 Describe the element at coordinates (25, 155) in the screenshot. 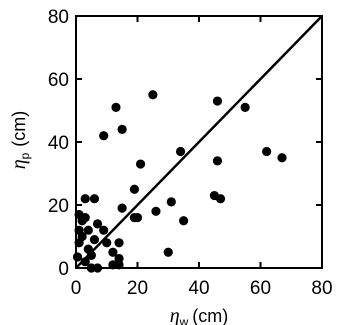

I see `y-axis-label-subscript: p` at that location.